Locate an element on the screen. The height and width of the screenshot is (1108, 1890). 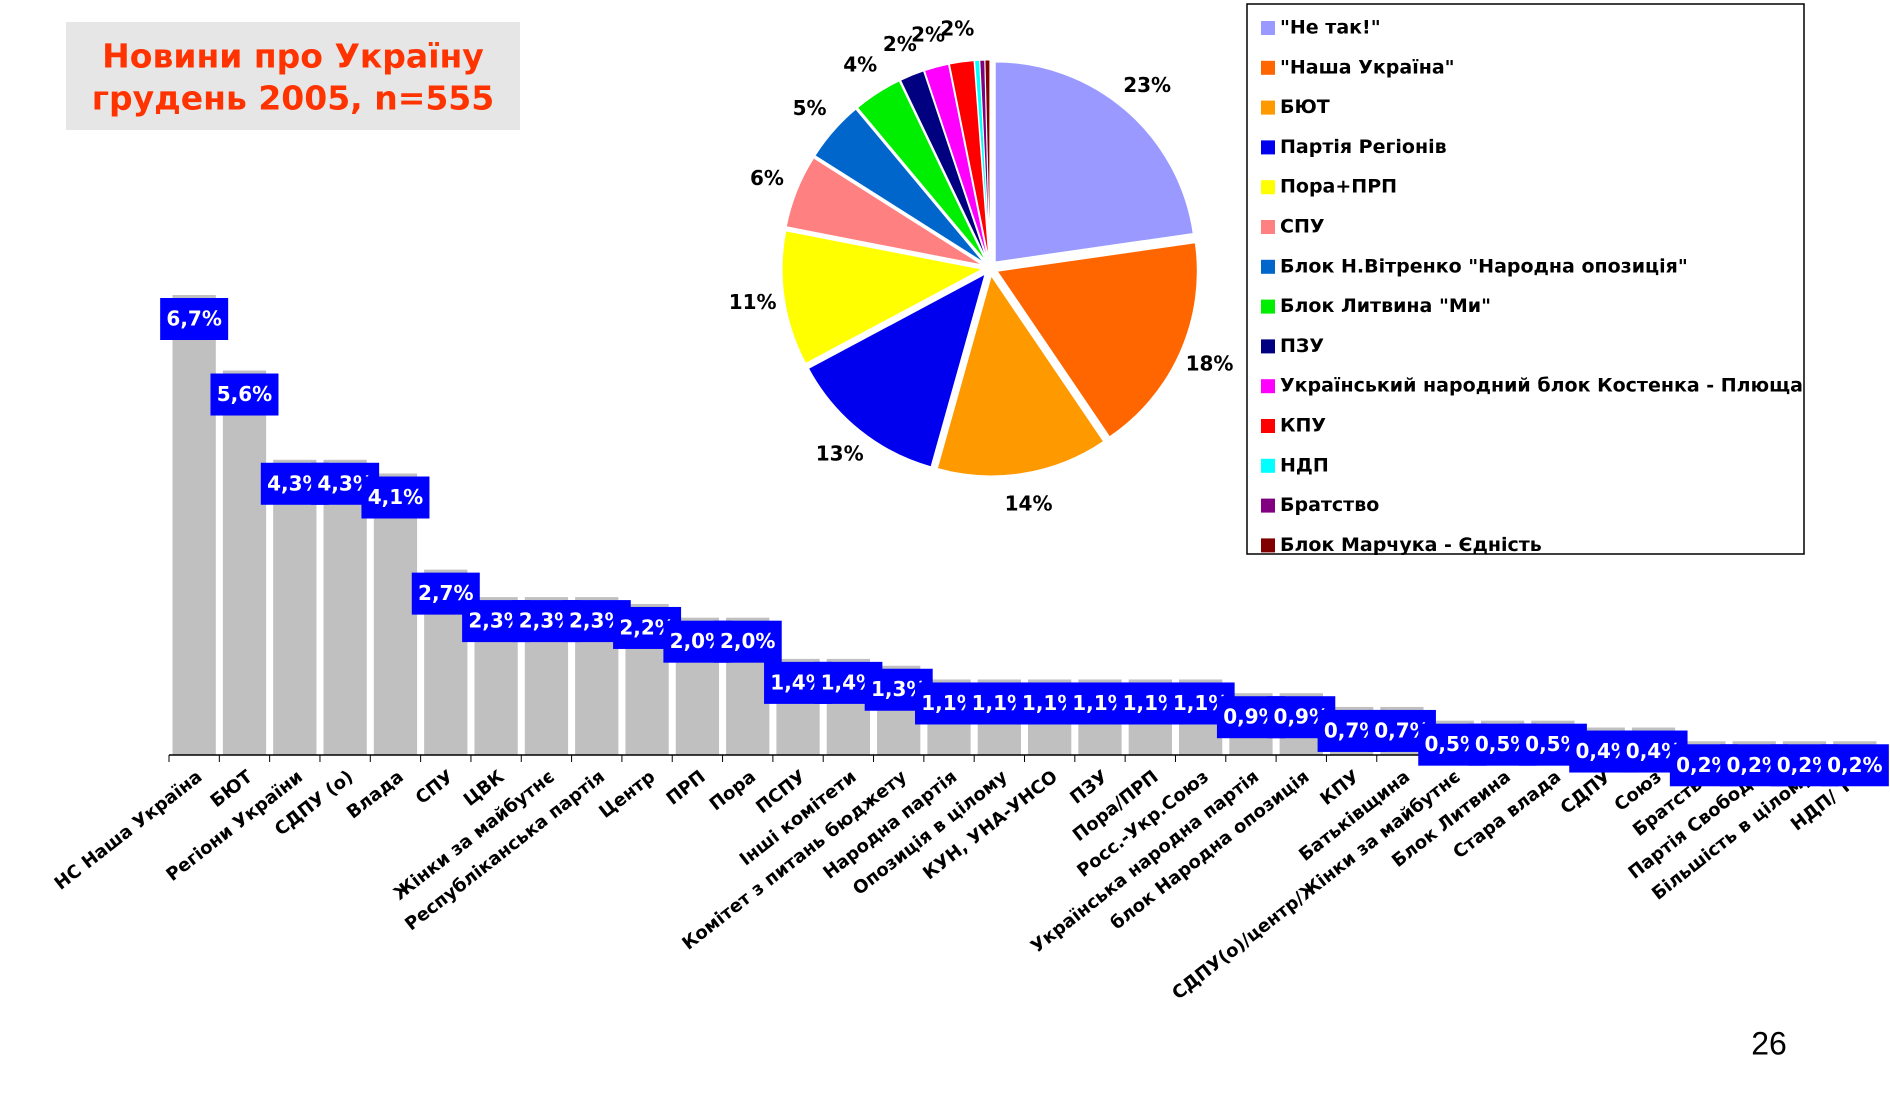
x-tick-label: СПУ is located at coordinates (435, 787).